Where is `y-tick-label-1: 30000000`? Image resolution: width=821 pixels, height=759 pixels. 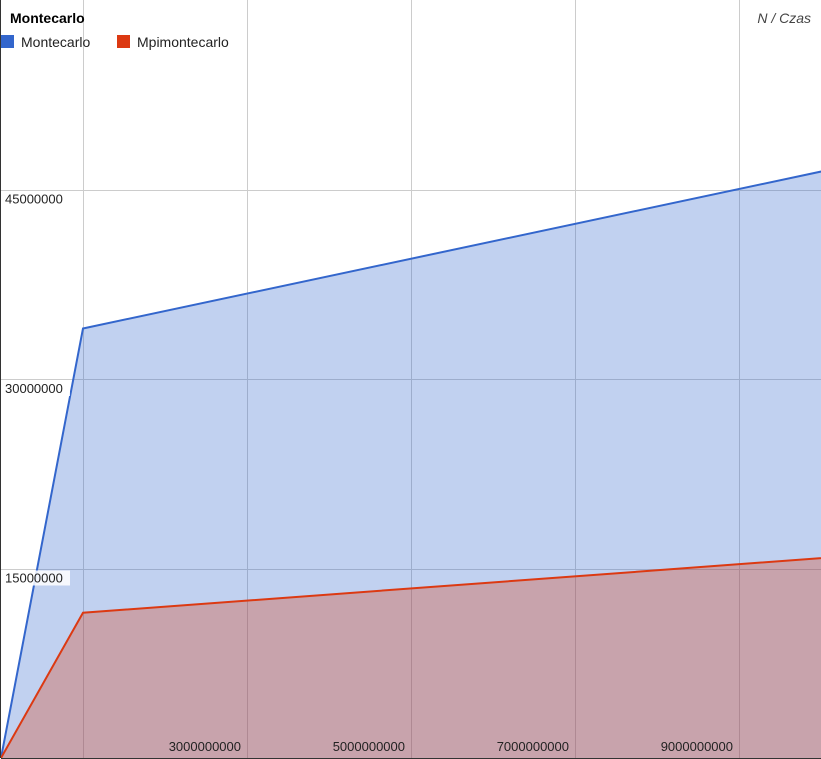
y-tick-label-1: 30000000 is located at coordinates (34, 388).